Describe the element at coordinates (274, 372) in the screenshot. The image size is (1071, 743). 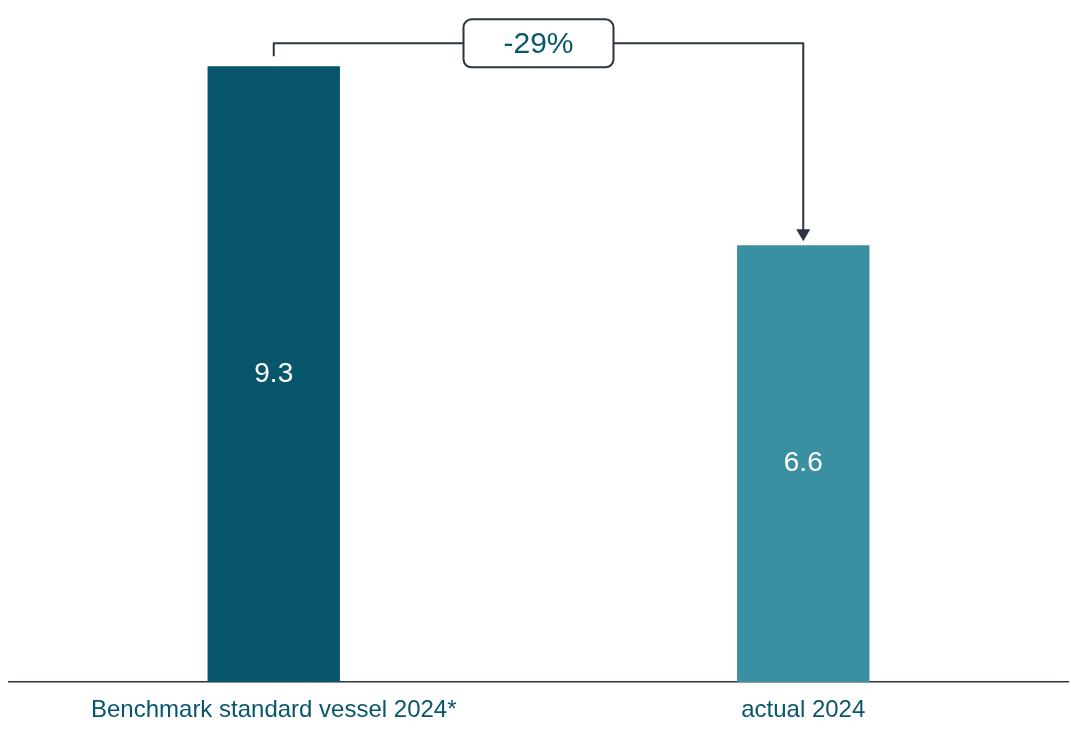
I see `data-label: 9.3` at that location.